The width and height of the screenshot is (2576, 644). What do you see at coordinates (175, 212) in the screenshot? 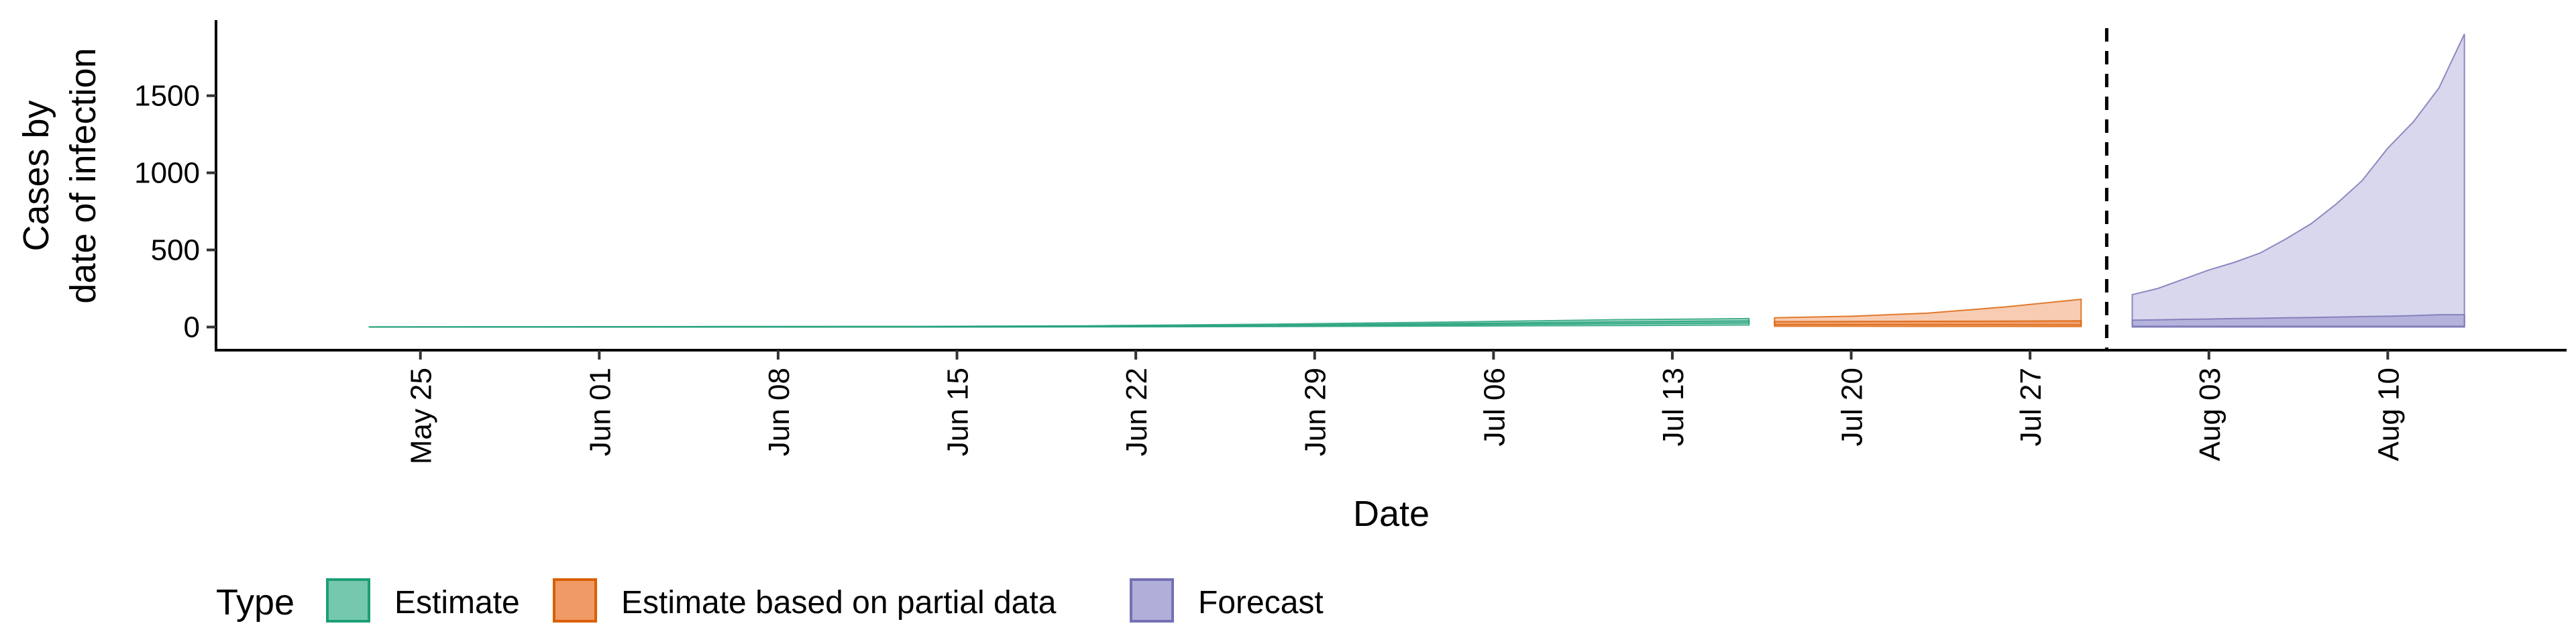
I see `y-axis-ticks: 0 500 1000 1500` at bounding box center [175, 212].